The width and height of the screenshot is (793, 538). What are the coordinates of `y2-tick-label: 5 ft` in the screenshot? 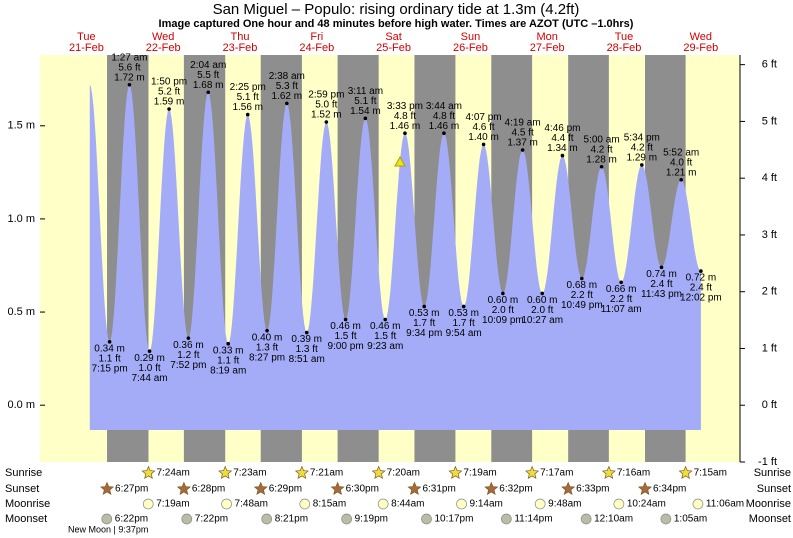 It's located at (769, 121).